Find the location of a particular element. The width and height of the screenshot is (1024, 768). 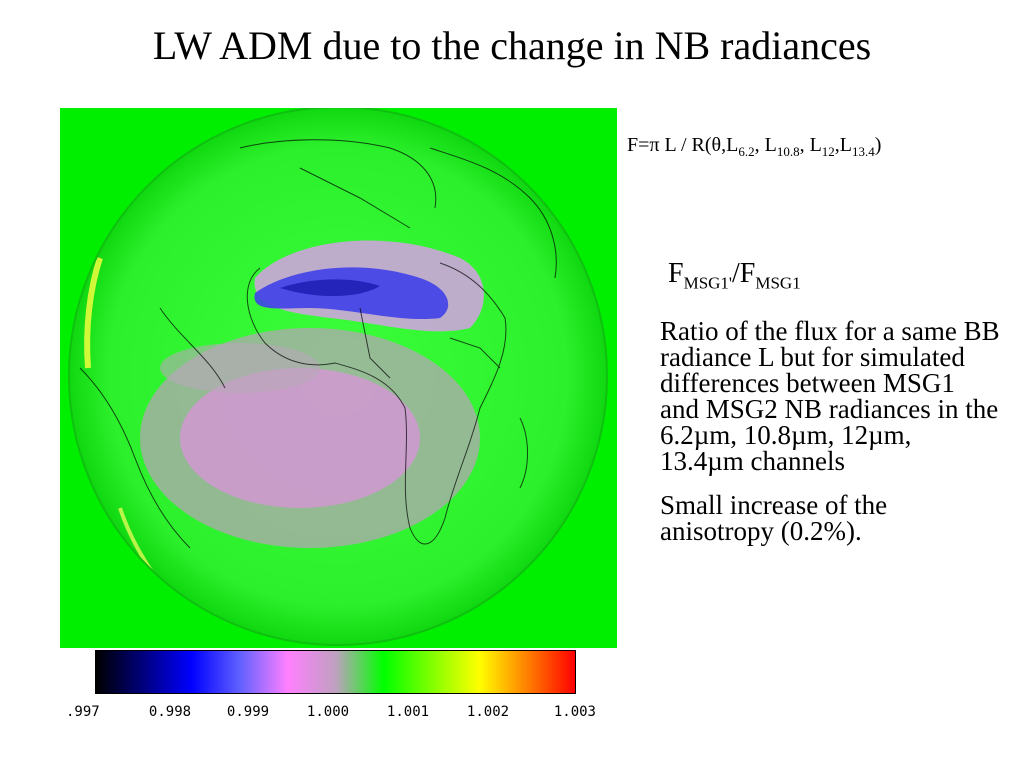

color-scale-ticks: .997 0.998 0.999 1.000 1.001 1.002 1.003 is located at coordinates (331, 714).